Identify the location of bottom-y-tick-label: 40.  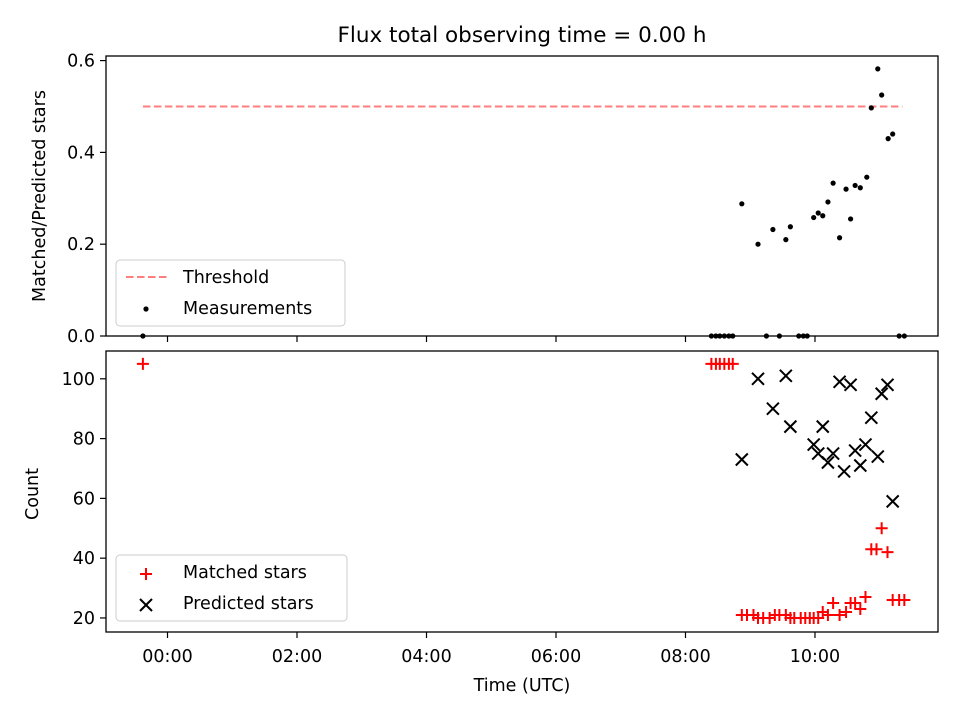
(84, 559).